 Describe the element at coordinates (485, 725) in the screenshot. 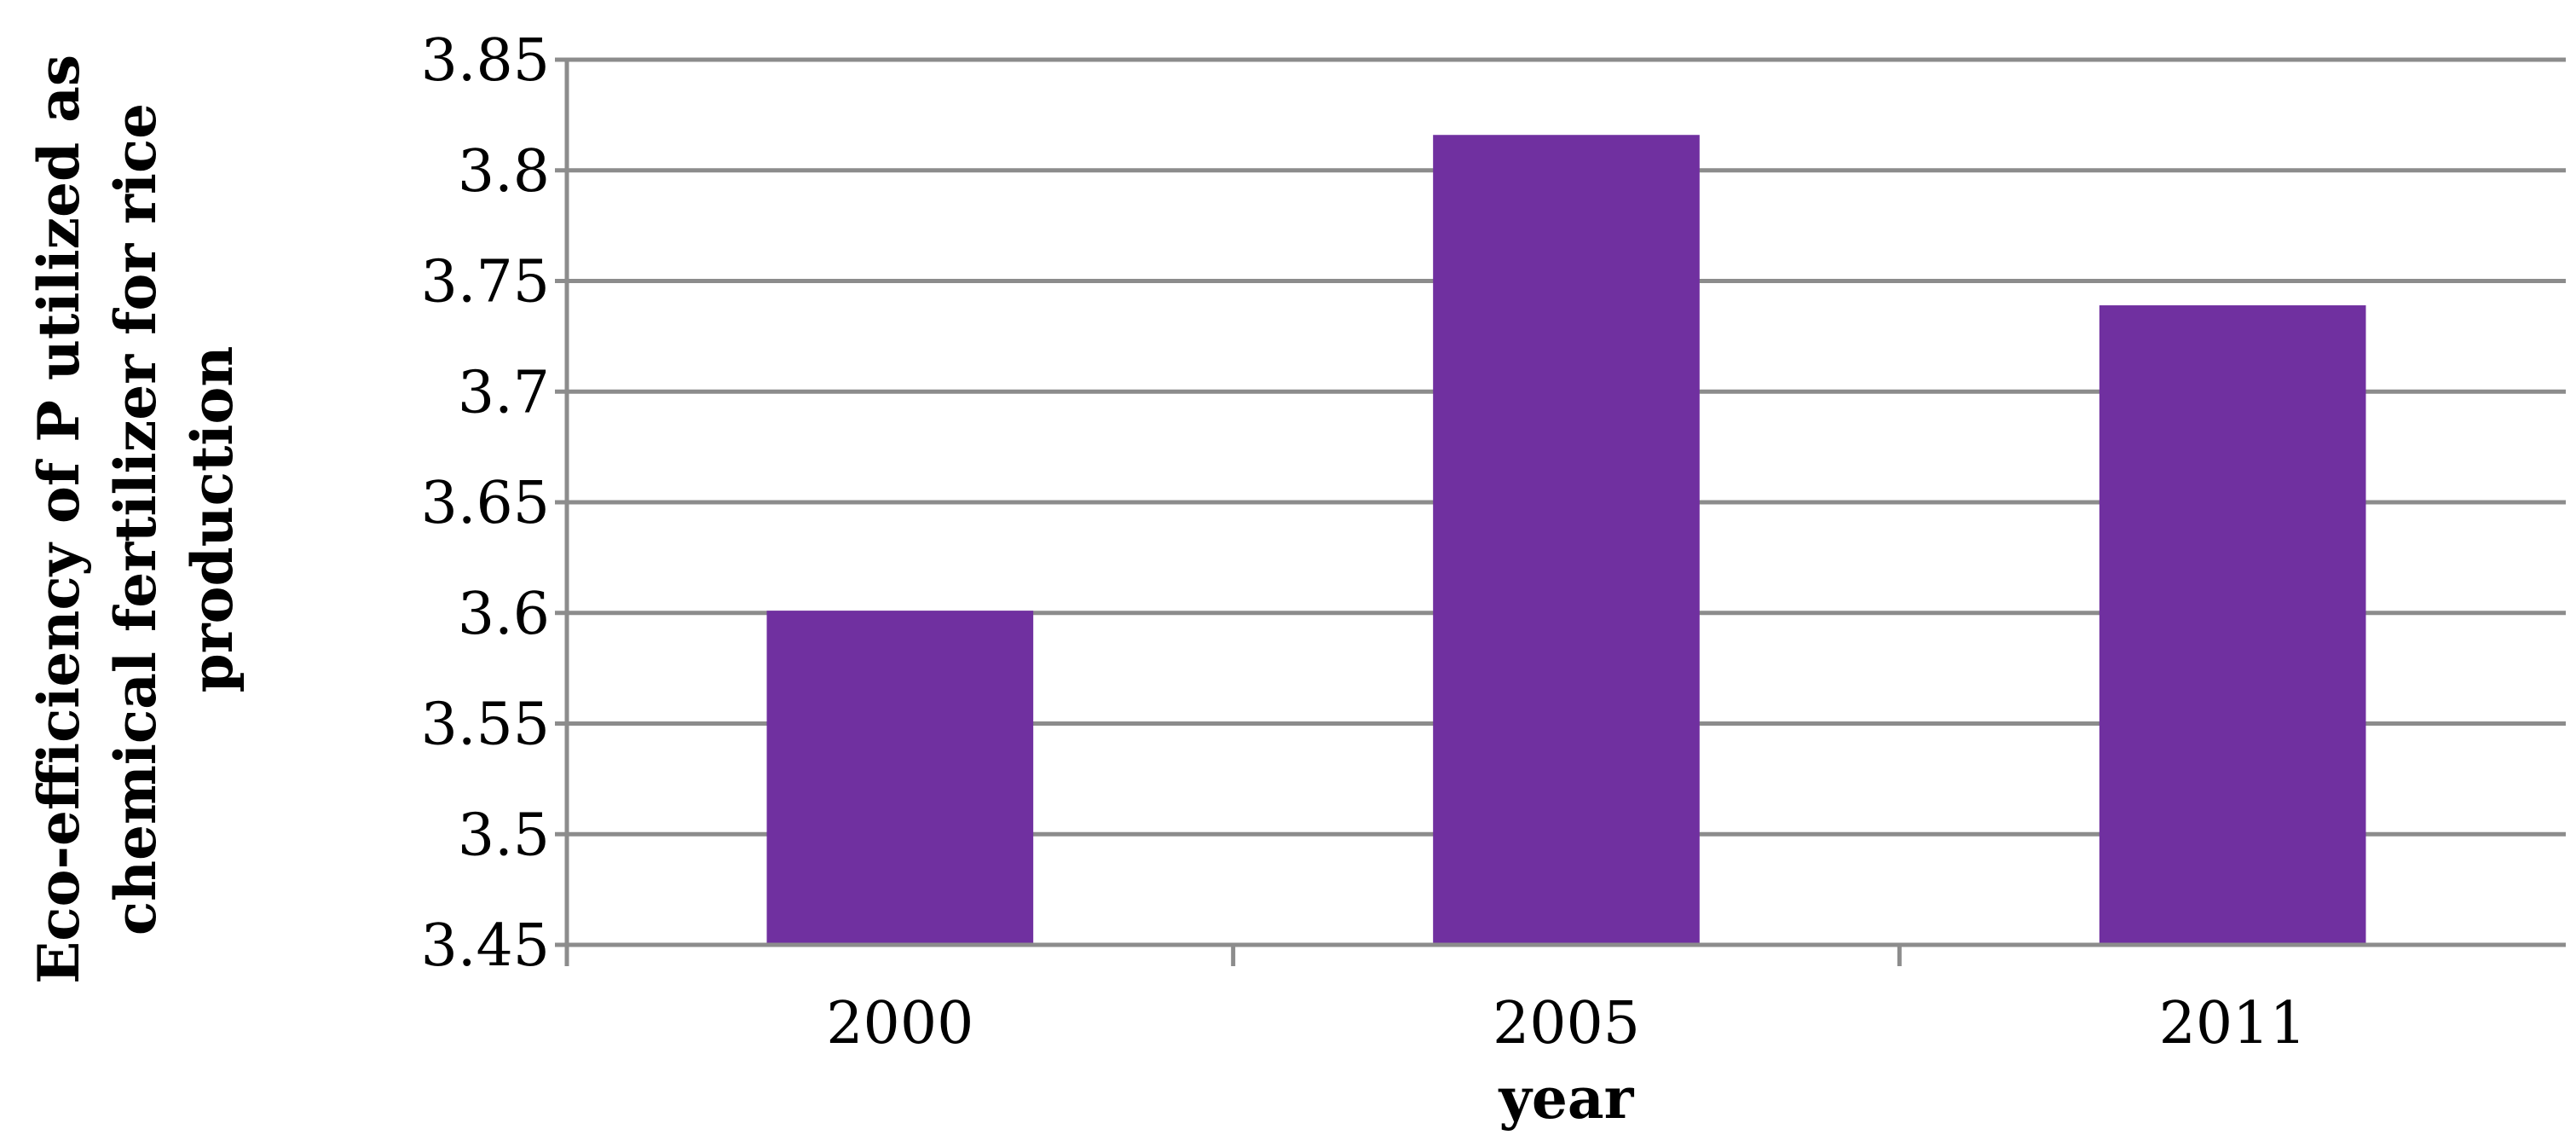

I see `y-tick-label: 3.55` at that location.